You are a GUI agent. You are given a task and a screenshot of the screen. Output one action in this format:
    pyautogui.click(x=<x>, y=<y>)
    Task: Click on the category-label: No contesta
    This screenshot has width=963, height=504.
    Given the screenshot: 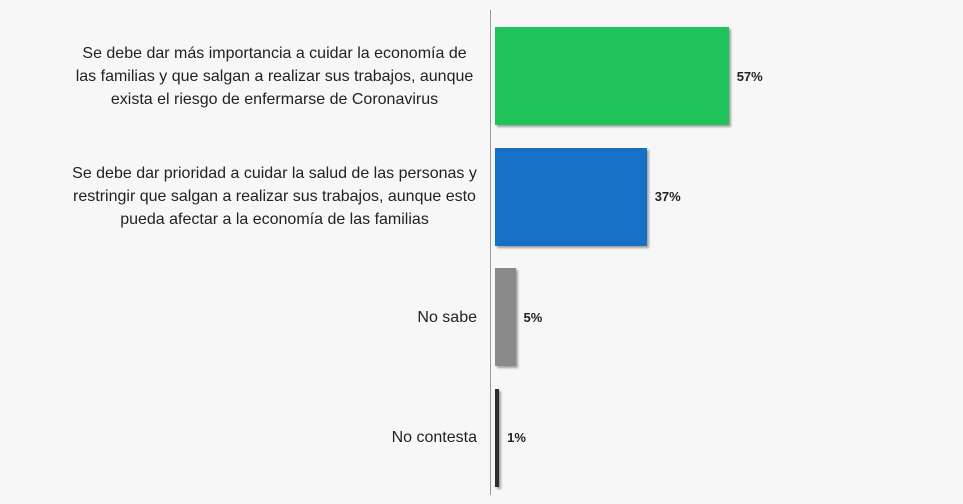 What is the action you would take?
    pyautogui.click(x=434, y=437)
    